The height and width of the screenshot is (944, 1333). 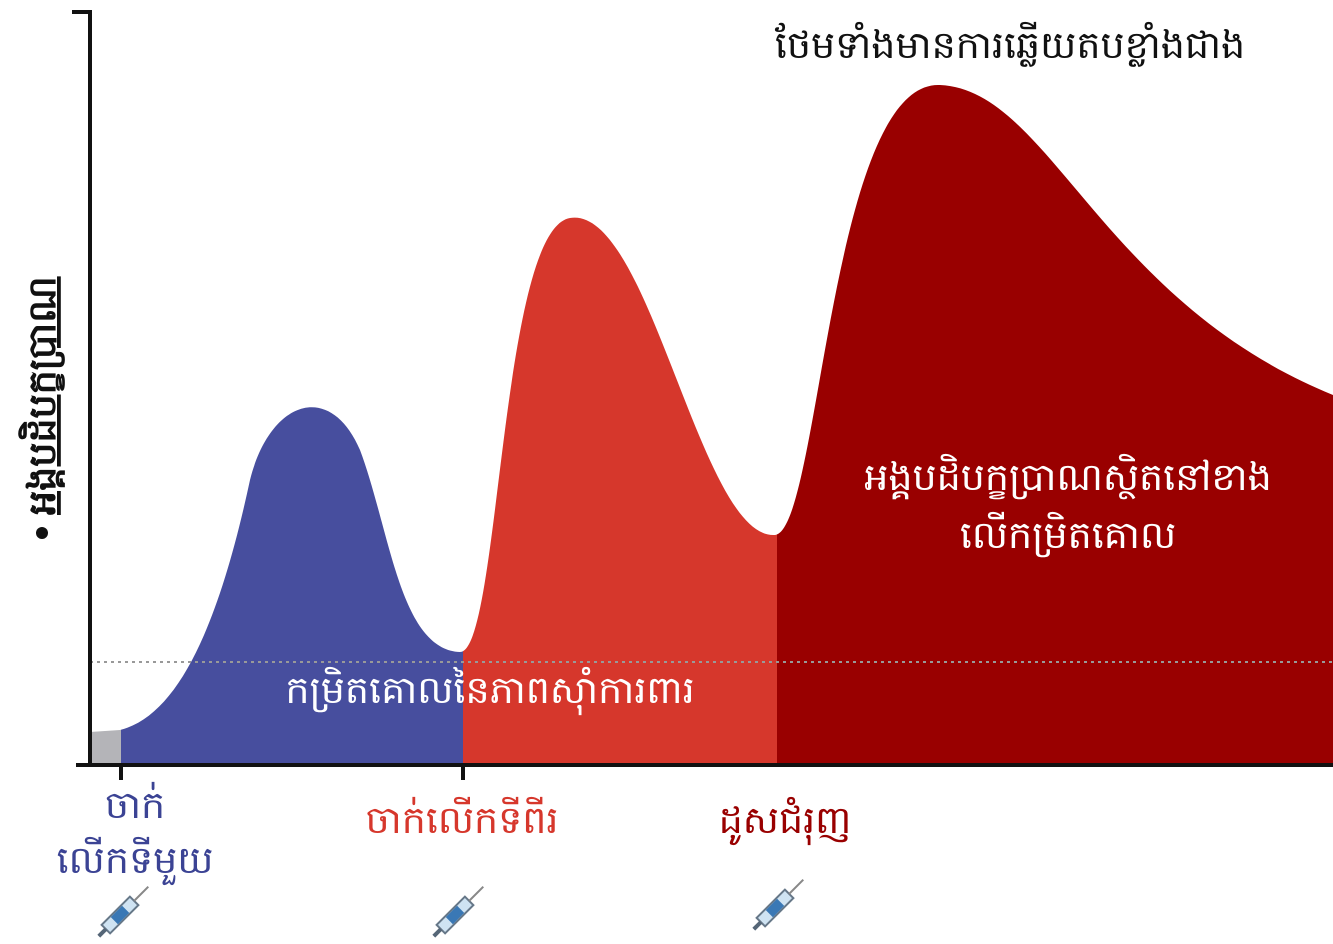 I want to click on dose-label: ចាក់លើកទីពីរ, so click(x=462, y=819).